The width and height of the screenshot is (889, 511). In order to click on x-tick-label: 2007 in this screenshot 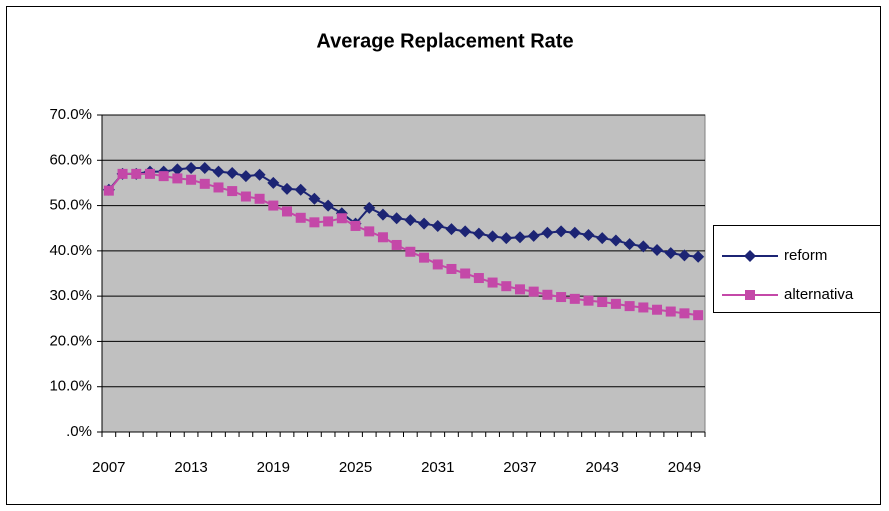, I will do `click(108, 467)`.